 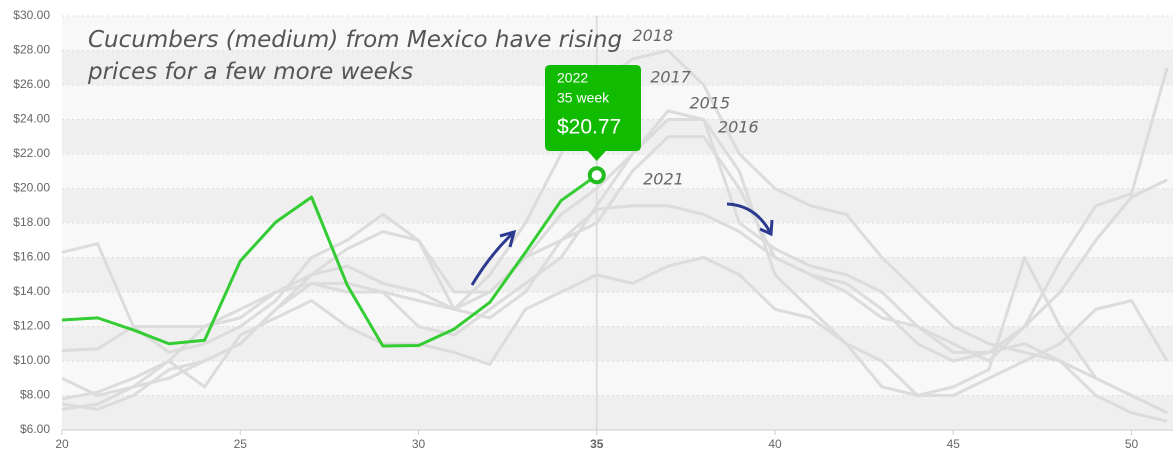 What do you see at coordinates (31, 326) in the screenshot?
I see `y-tick-label: $12.00` at bounding box center [31, 326].